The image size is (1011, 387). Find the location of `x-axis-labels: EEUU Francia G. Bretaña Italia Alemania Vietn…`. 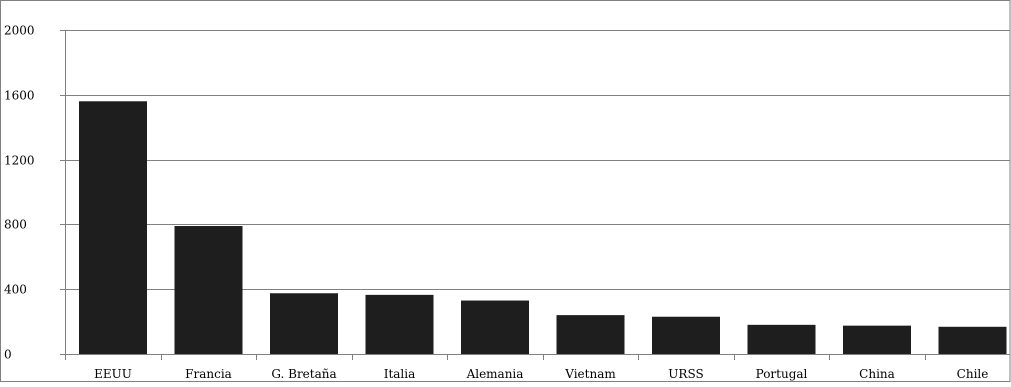

x-axis-labels: EEUU Francia G. Bretaña Italia Alemania Vietn… is located at coordinates (541, 367).